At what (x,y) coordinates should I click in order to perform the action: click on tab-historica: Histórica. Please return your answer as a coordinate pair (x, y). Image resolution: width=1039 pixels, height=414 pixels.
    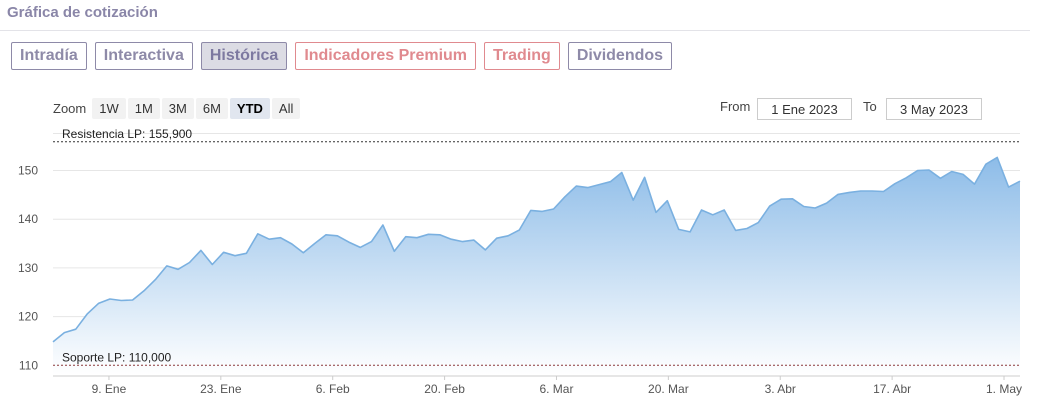
    Looking at the image, I should click on (244, 56).